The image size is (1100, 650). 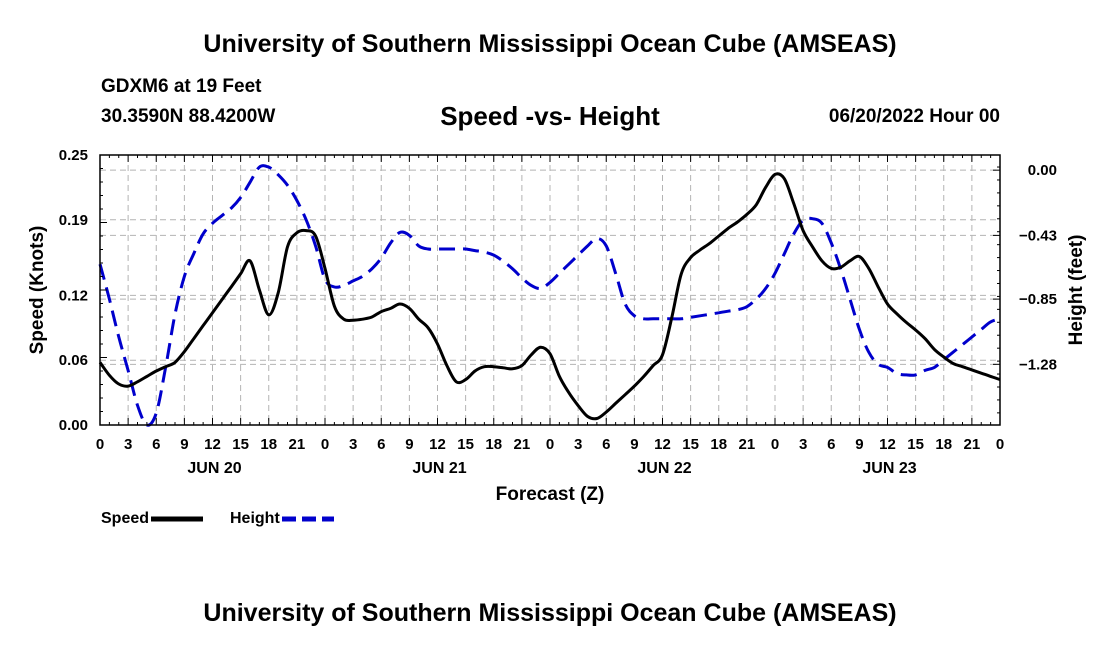 What do you see at coordinates (73, 425) in the screenshot?
I see `y-tick-label: 0.00` at bounding box center [73, 425].